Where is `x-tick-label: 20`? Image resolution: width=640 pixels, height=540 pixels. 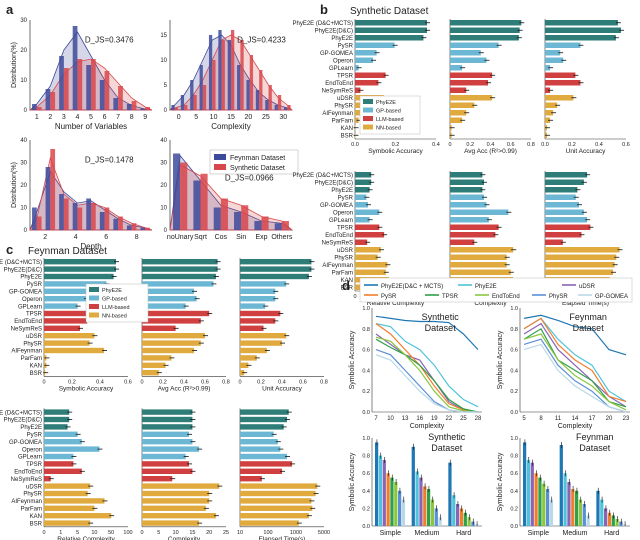 x-tick-label: 20 is located at coordinates (209, 533).